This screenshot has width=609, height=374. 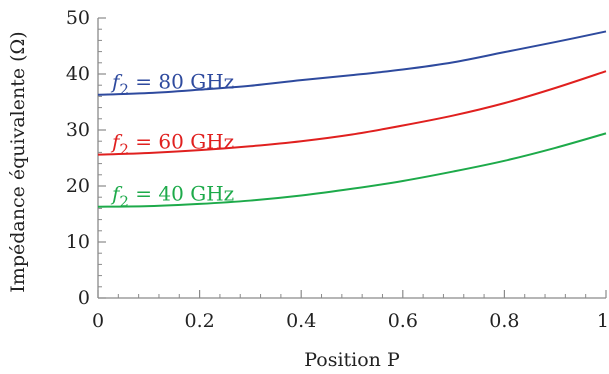 I want to click on y-tick-label: 40, so click(x=78, y=74).